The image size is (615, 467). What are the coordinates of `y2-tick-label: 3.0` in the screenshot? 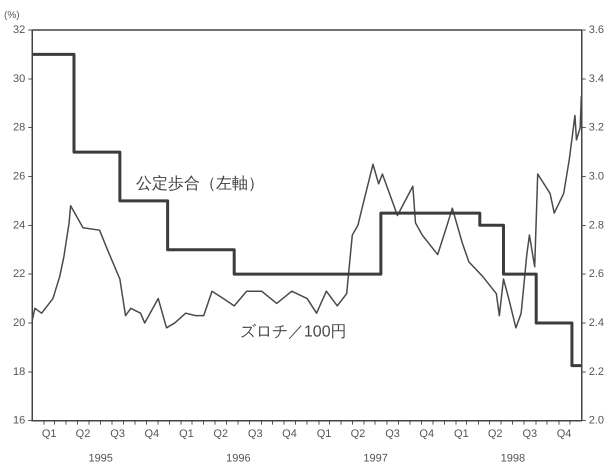 It's located at (596, 176).